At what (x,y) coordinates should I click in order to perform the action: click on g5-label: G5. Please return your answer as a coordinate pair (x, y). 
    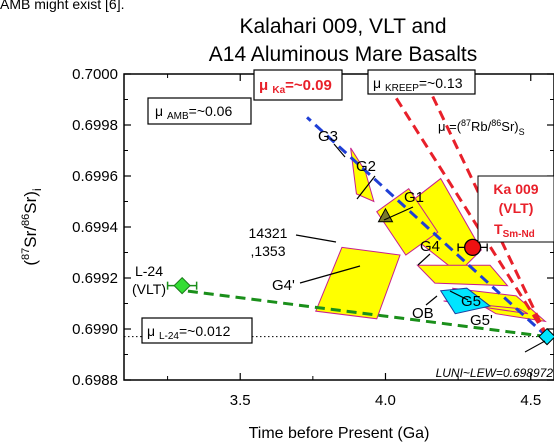
    Looking at the image, I should click on (471, 301).